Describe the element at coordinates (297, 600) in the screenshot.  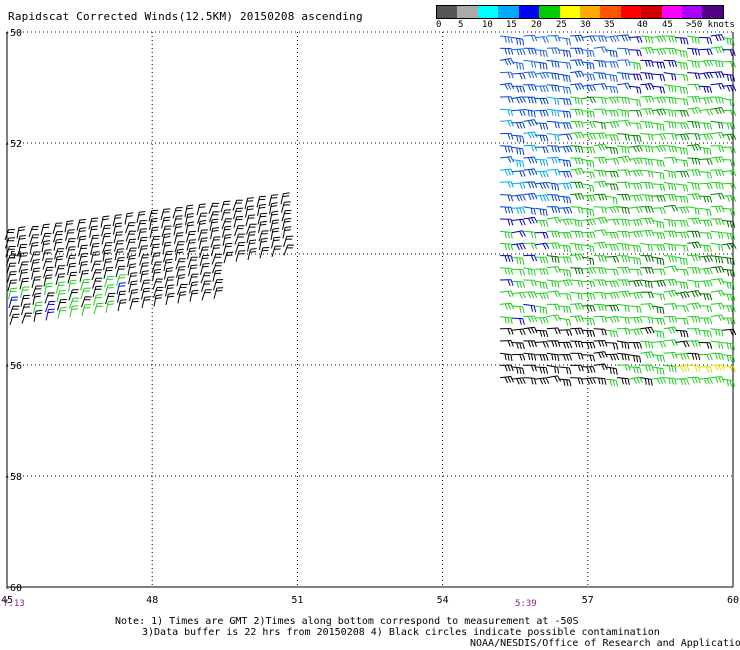
I see `lon-tick-label: 51` at that location.